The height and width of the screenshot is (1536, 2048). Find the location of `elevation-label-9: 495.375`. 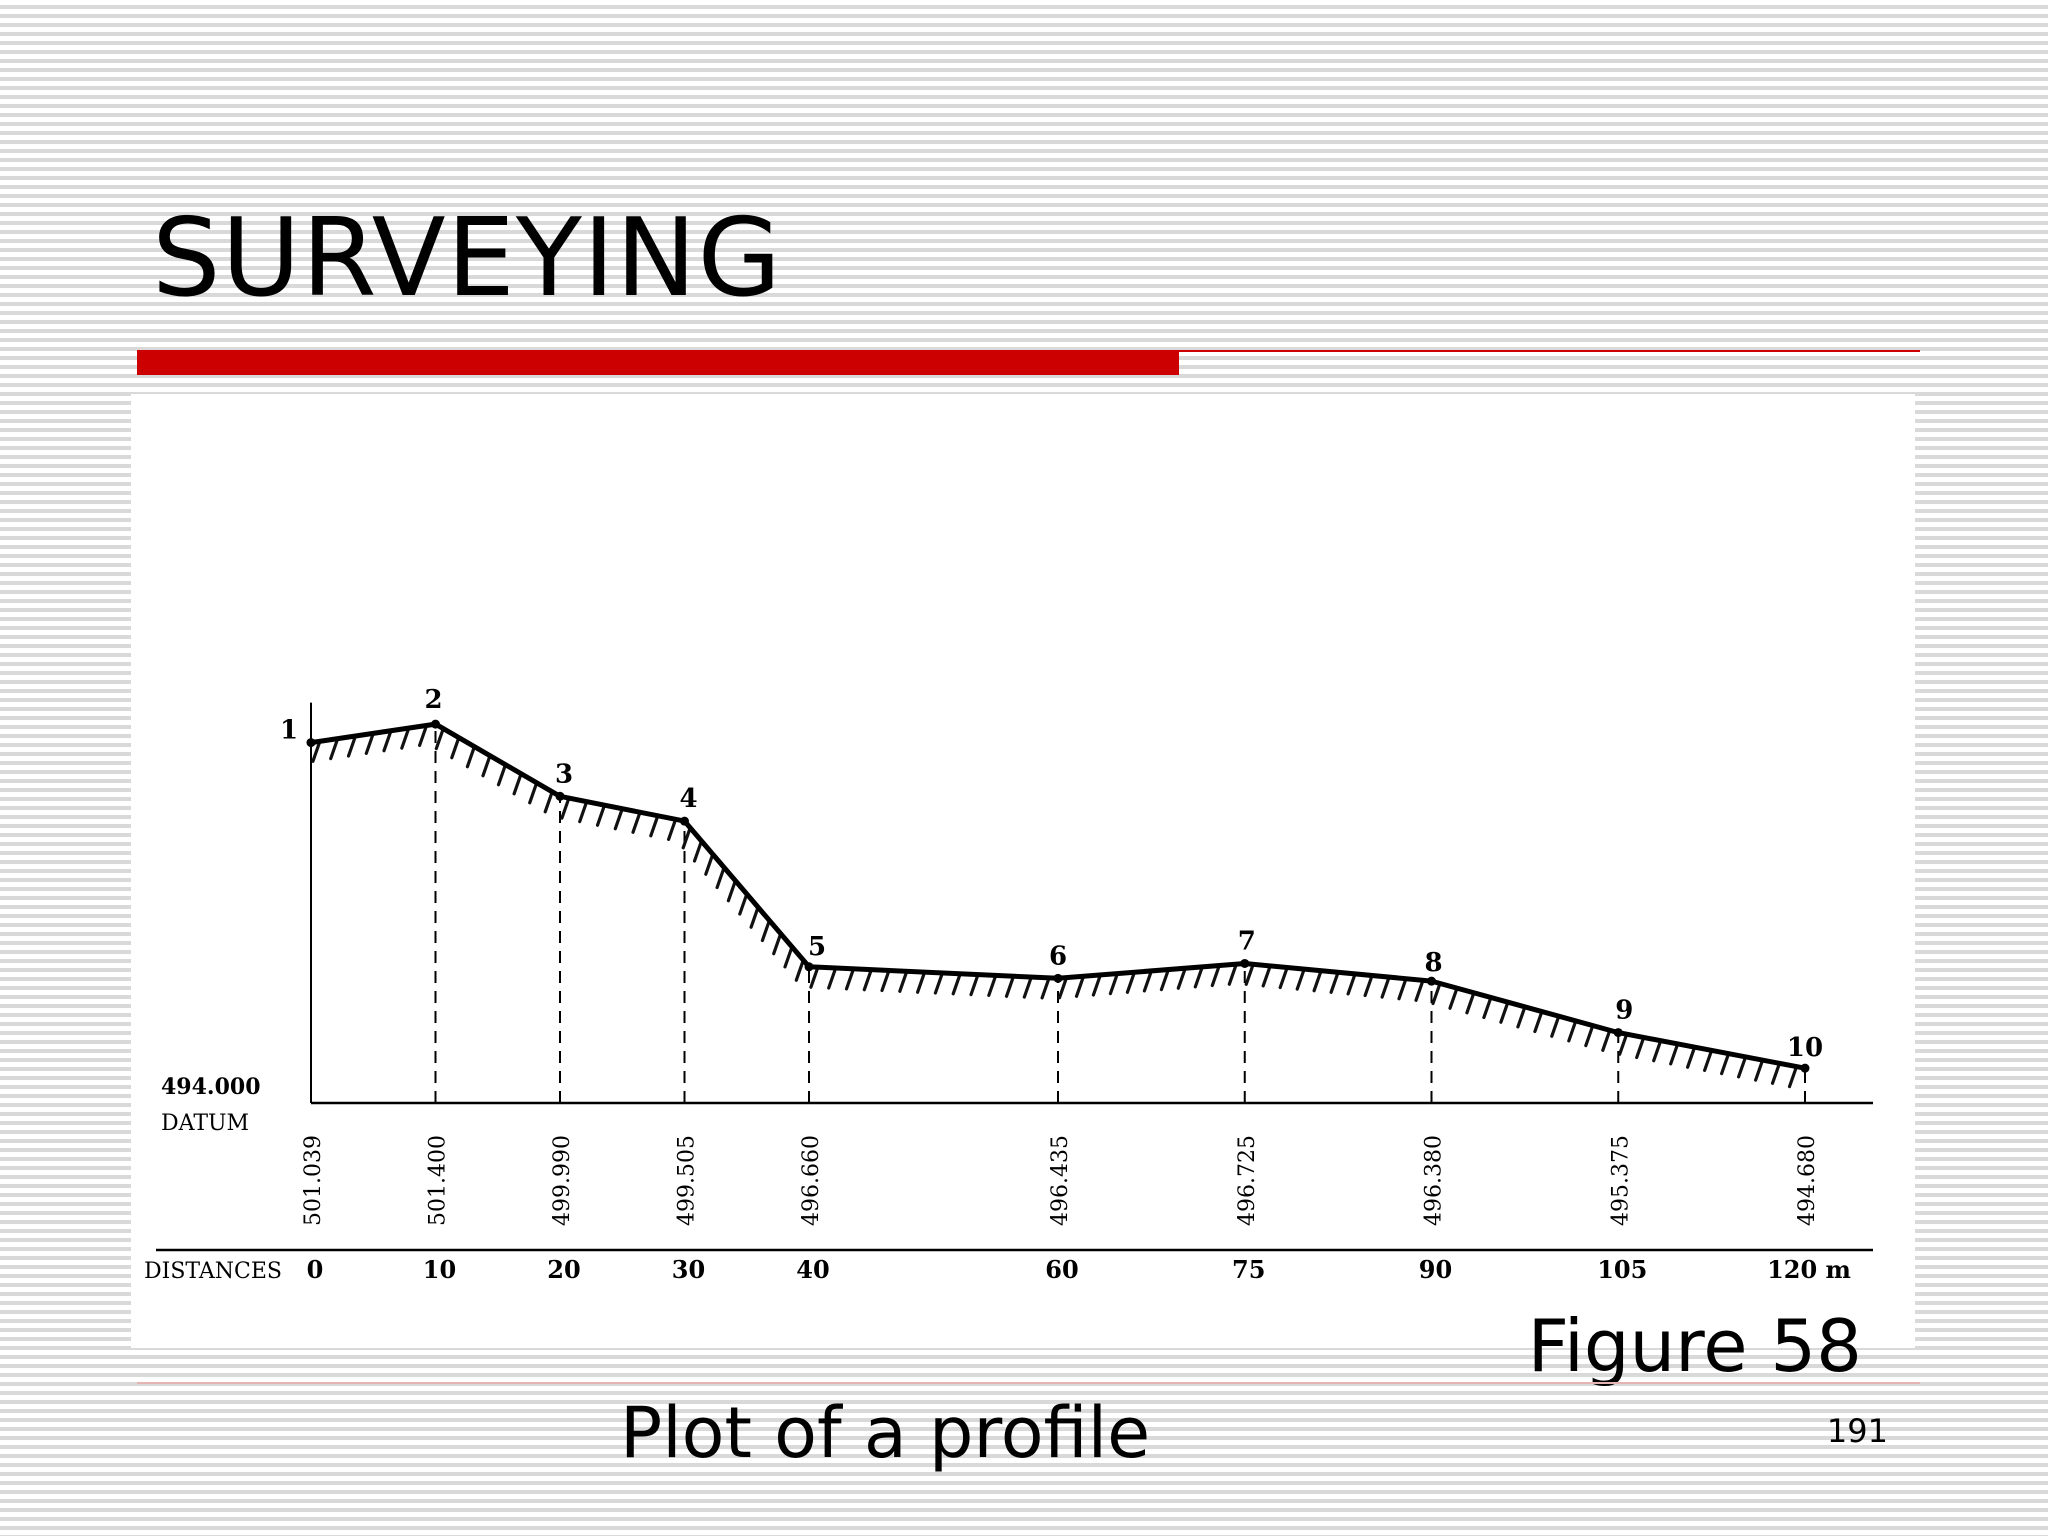

elevation-label-9: 495.375 is located at coordinates (1620, 1180).